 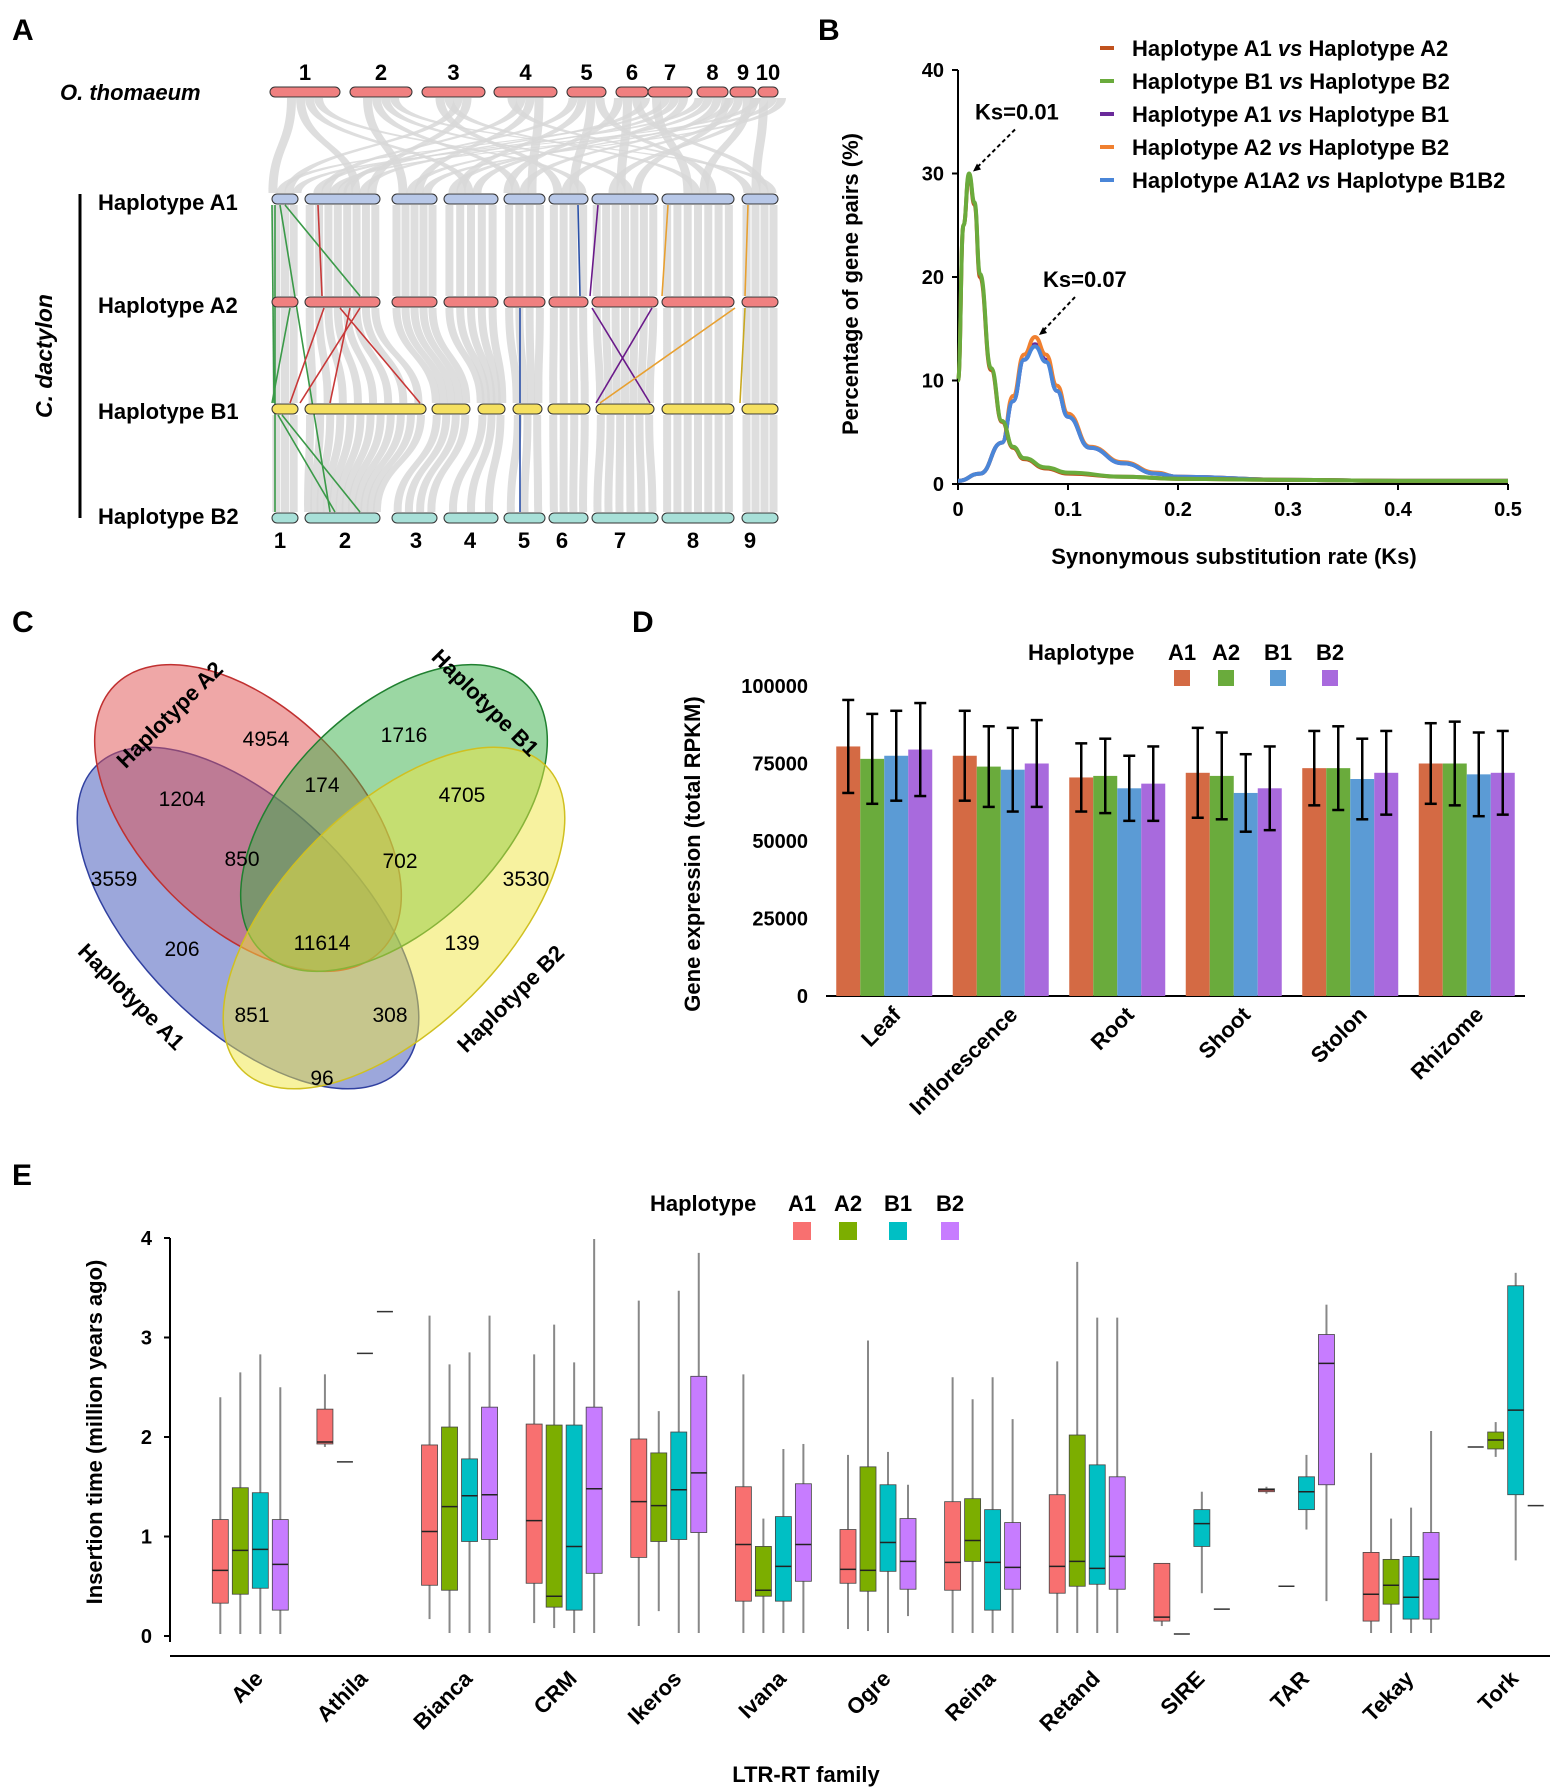 I want to click on venn-count-a2-b2: 139, so click(x=461, y=943).